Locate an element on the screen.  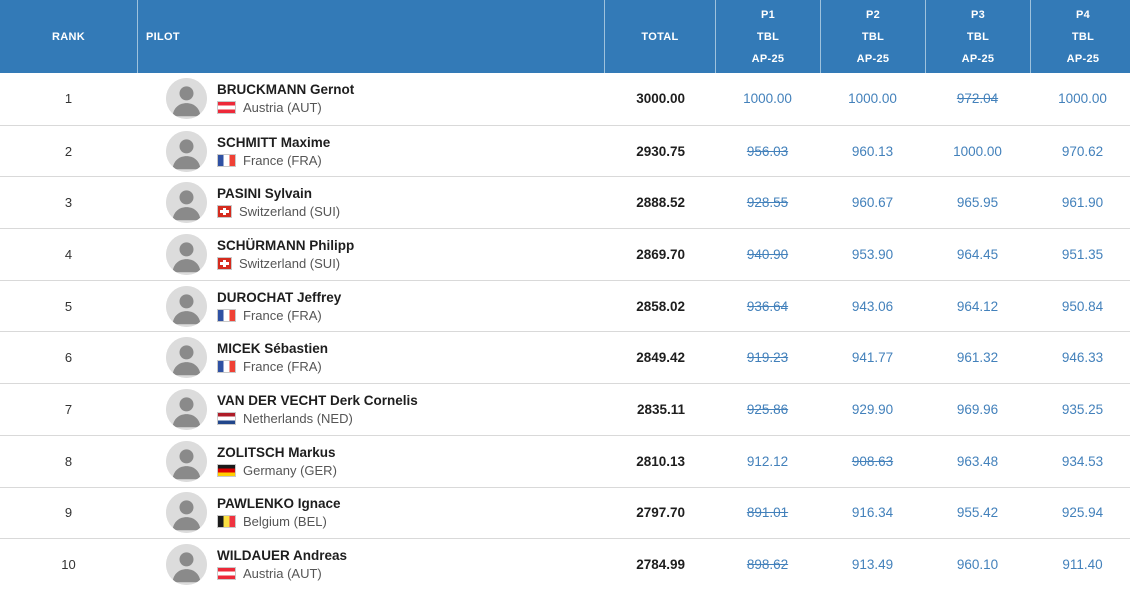
score-value: 934.53 is located at coordinates (1082, 461).